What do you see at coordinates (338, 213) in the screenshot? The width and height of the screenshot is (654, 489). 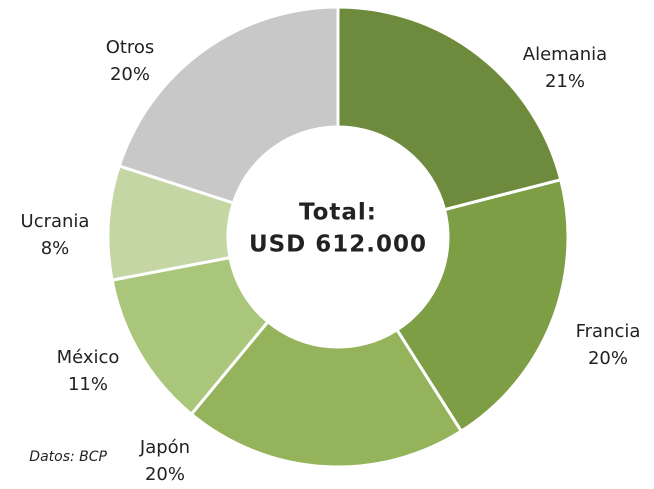 I see `center-title: Total:` at bounding box center [338, 213].